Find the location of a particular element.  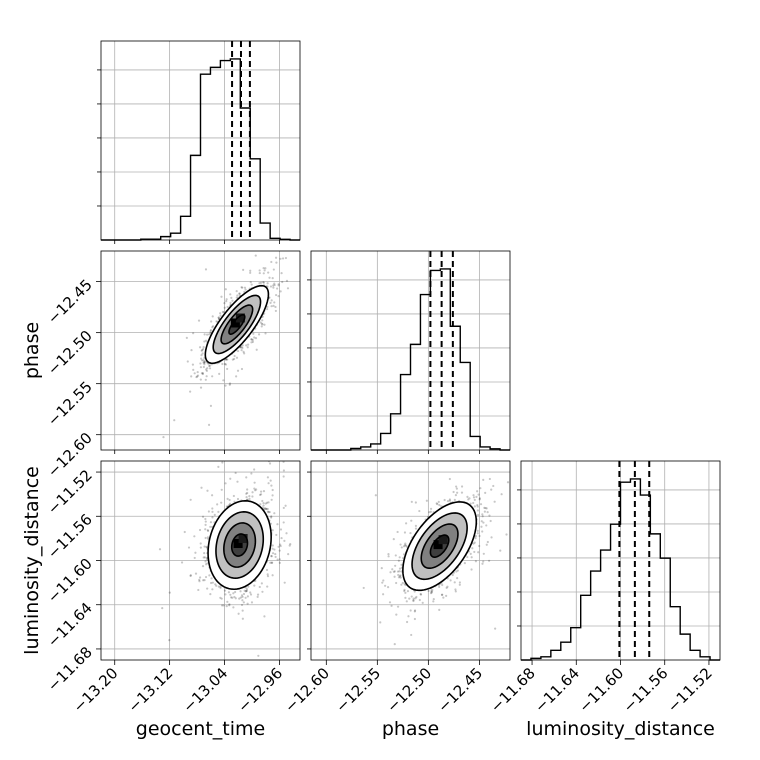

joint-2-content is located at coordinates (436, 561).